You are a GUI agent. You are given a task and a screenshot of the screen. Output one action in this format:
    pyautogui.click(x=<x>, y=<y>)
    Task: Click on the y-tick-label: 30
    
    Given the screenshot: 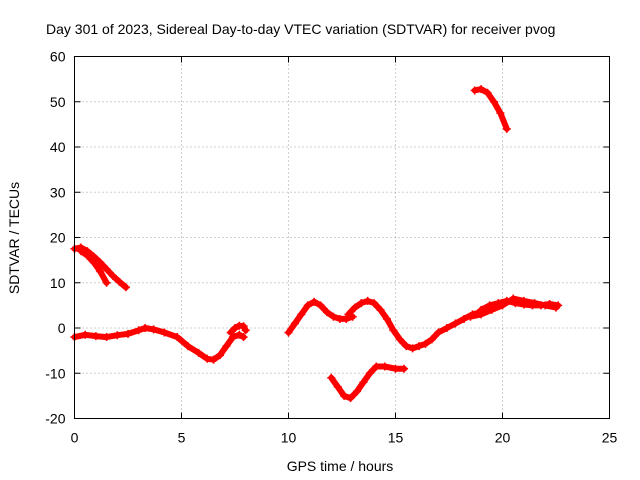 What is the action you would take?
    pyautogui.click(x=58, y=192)
    